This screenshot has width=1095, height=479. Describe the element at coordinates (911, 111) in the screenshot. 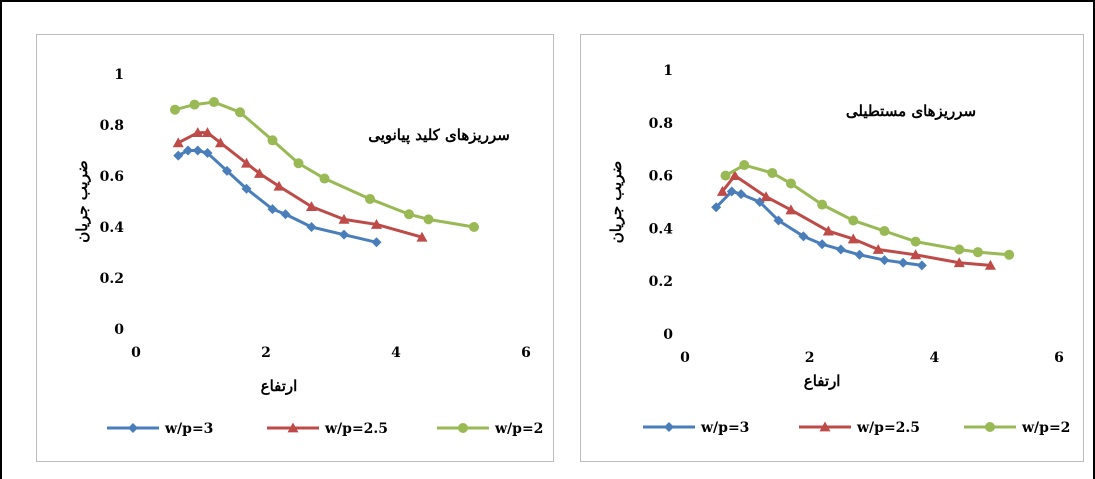

I see `chart-title: سرریزهای مستطیلی` at that location.